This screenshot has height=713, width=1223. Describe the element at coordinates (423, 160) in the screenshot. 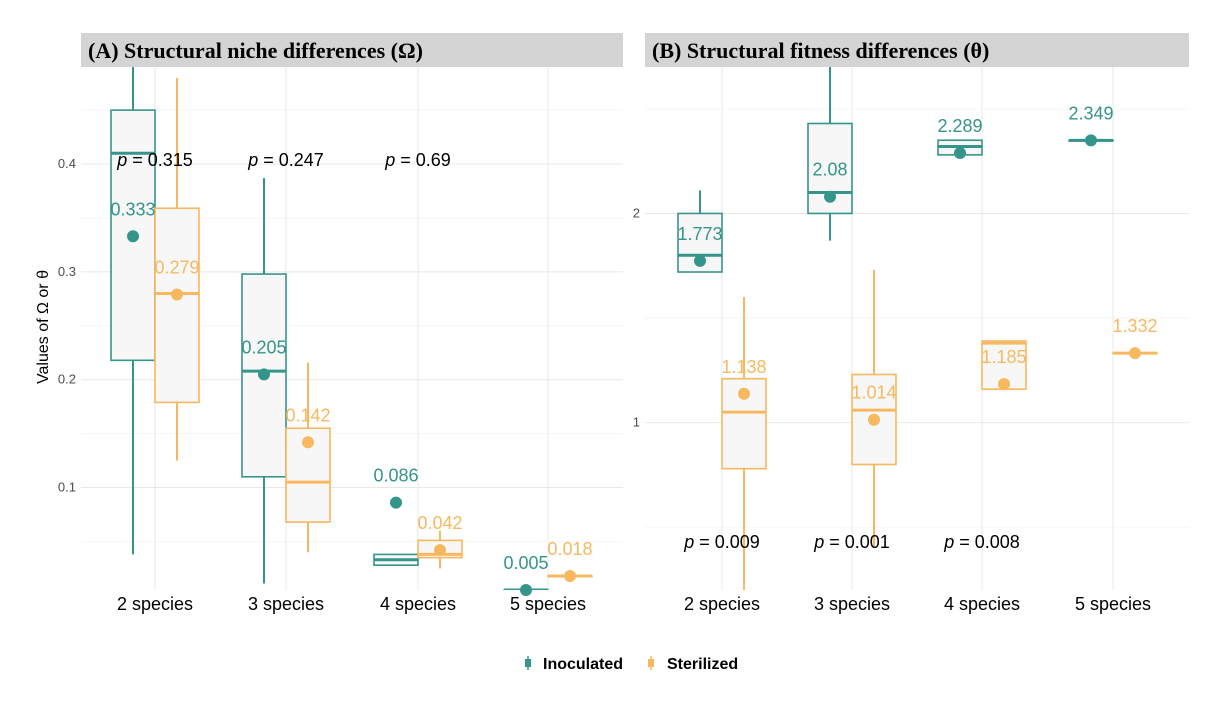

I see `p-value: = 0.69` at that location.